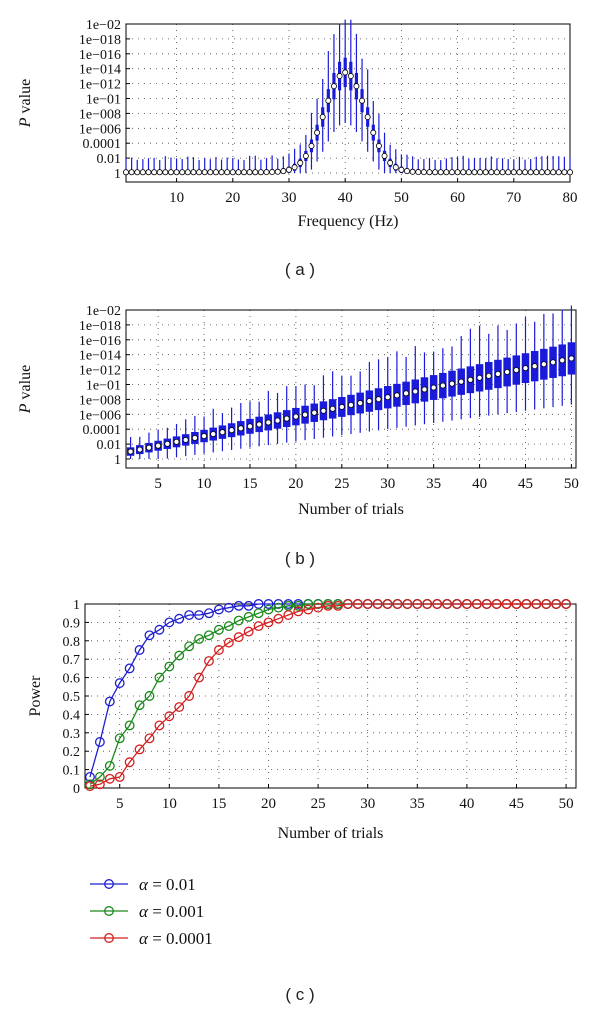  I want to click on x-tick-label: 80, so click(570, 198).